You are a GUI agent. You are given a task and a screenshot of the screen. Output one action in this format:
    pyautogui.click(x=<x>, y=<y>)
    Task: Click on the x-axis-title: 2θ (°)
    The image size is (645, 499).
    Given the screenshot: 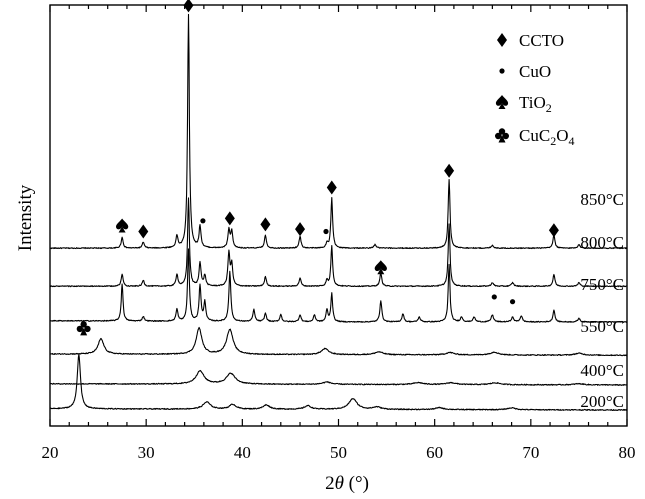 What is the action you would take?
    pyautogui.click(x=347, y=483)
    